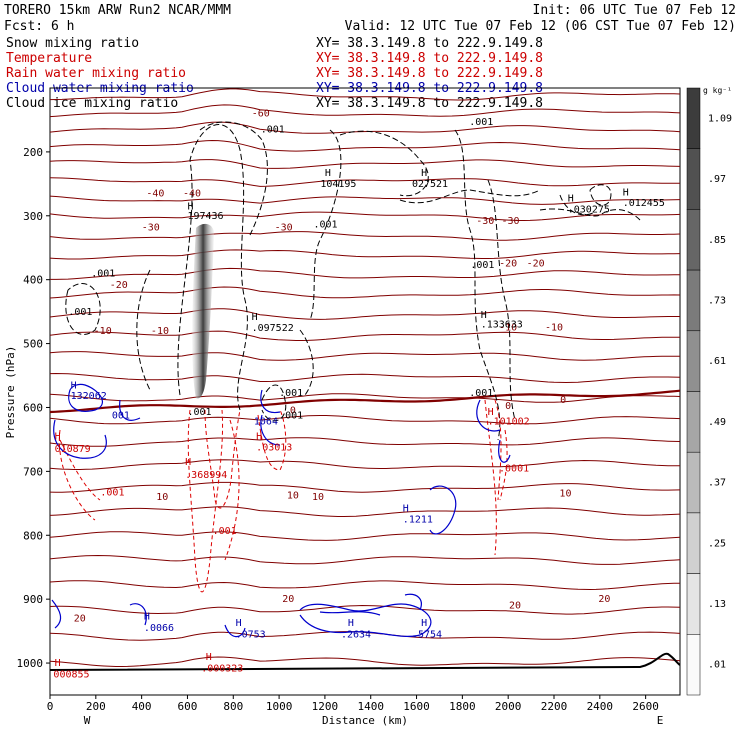 Image resolution: width=740 pixels, height=740 pixels. I want to click on maximum-label: .030275, so click(589, 210).